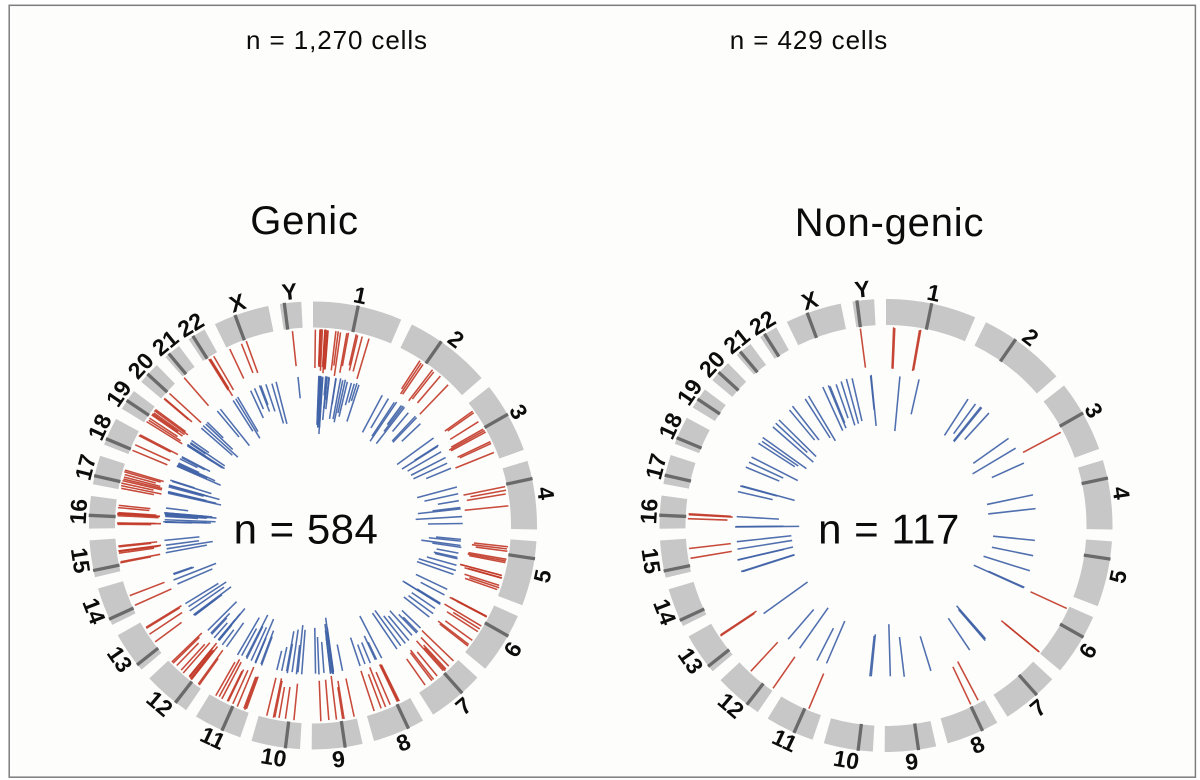 The image size is (1200, 780). Describe the element at coordinates (337, 40) in the screenshot. I see `svg-text: n = 1,270 cells` at that location.